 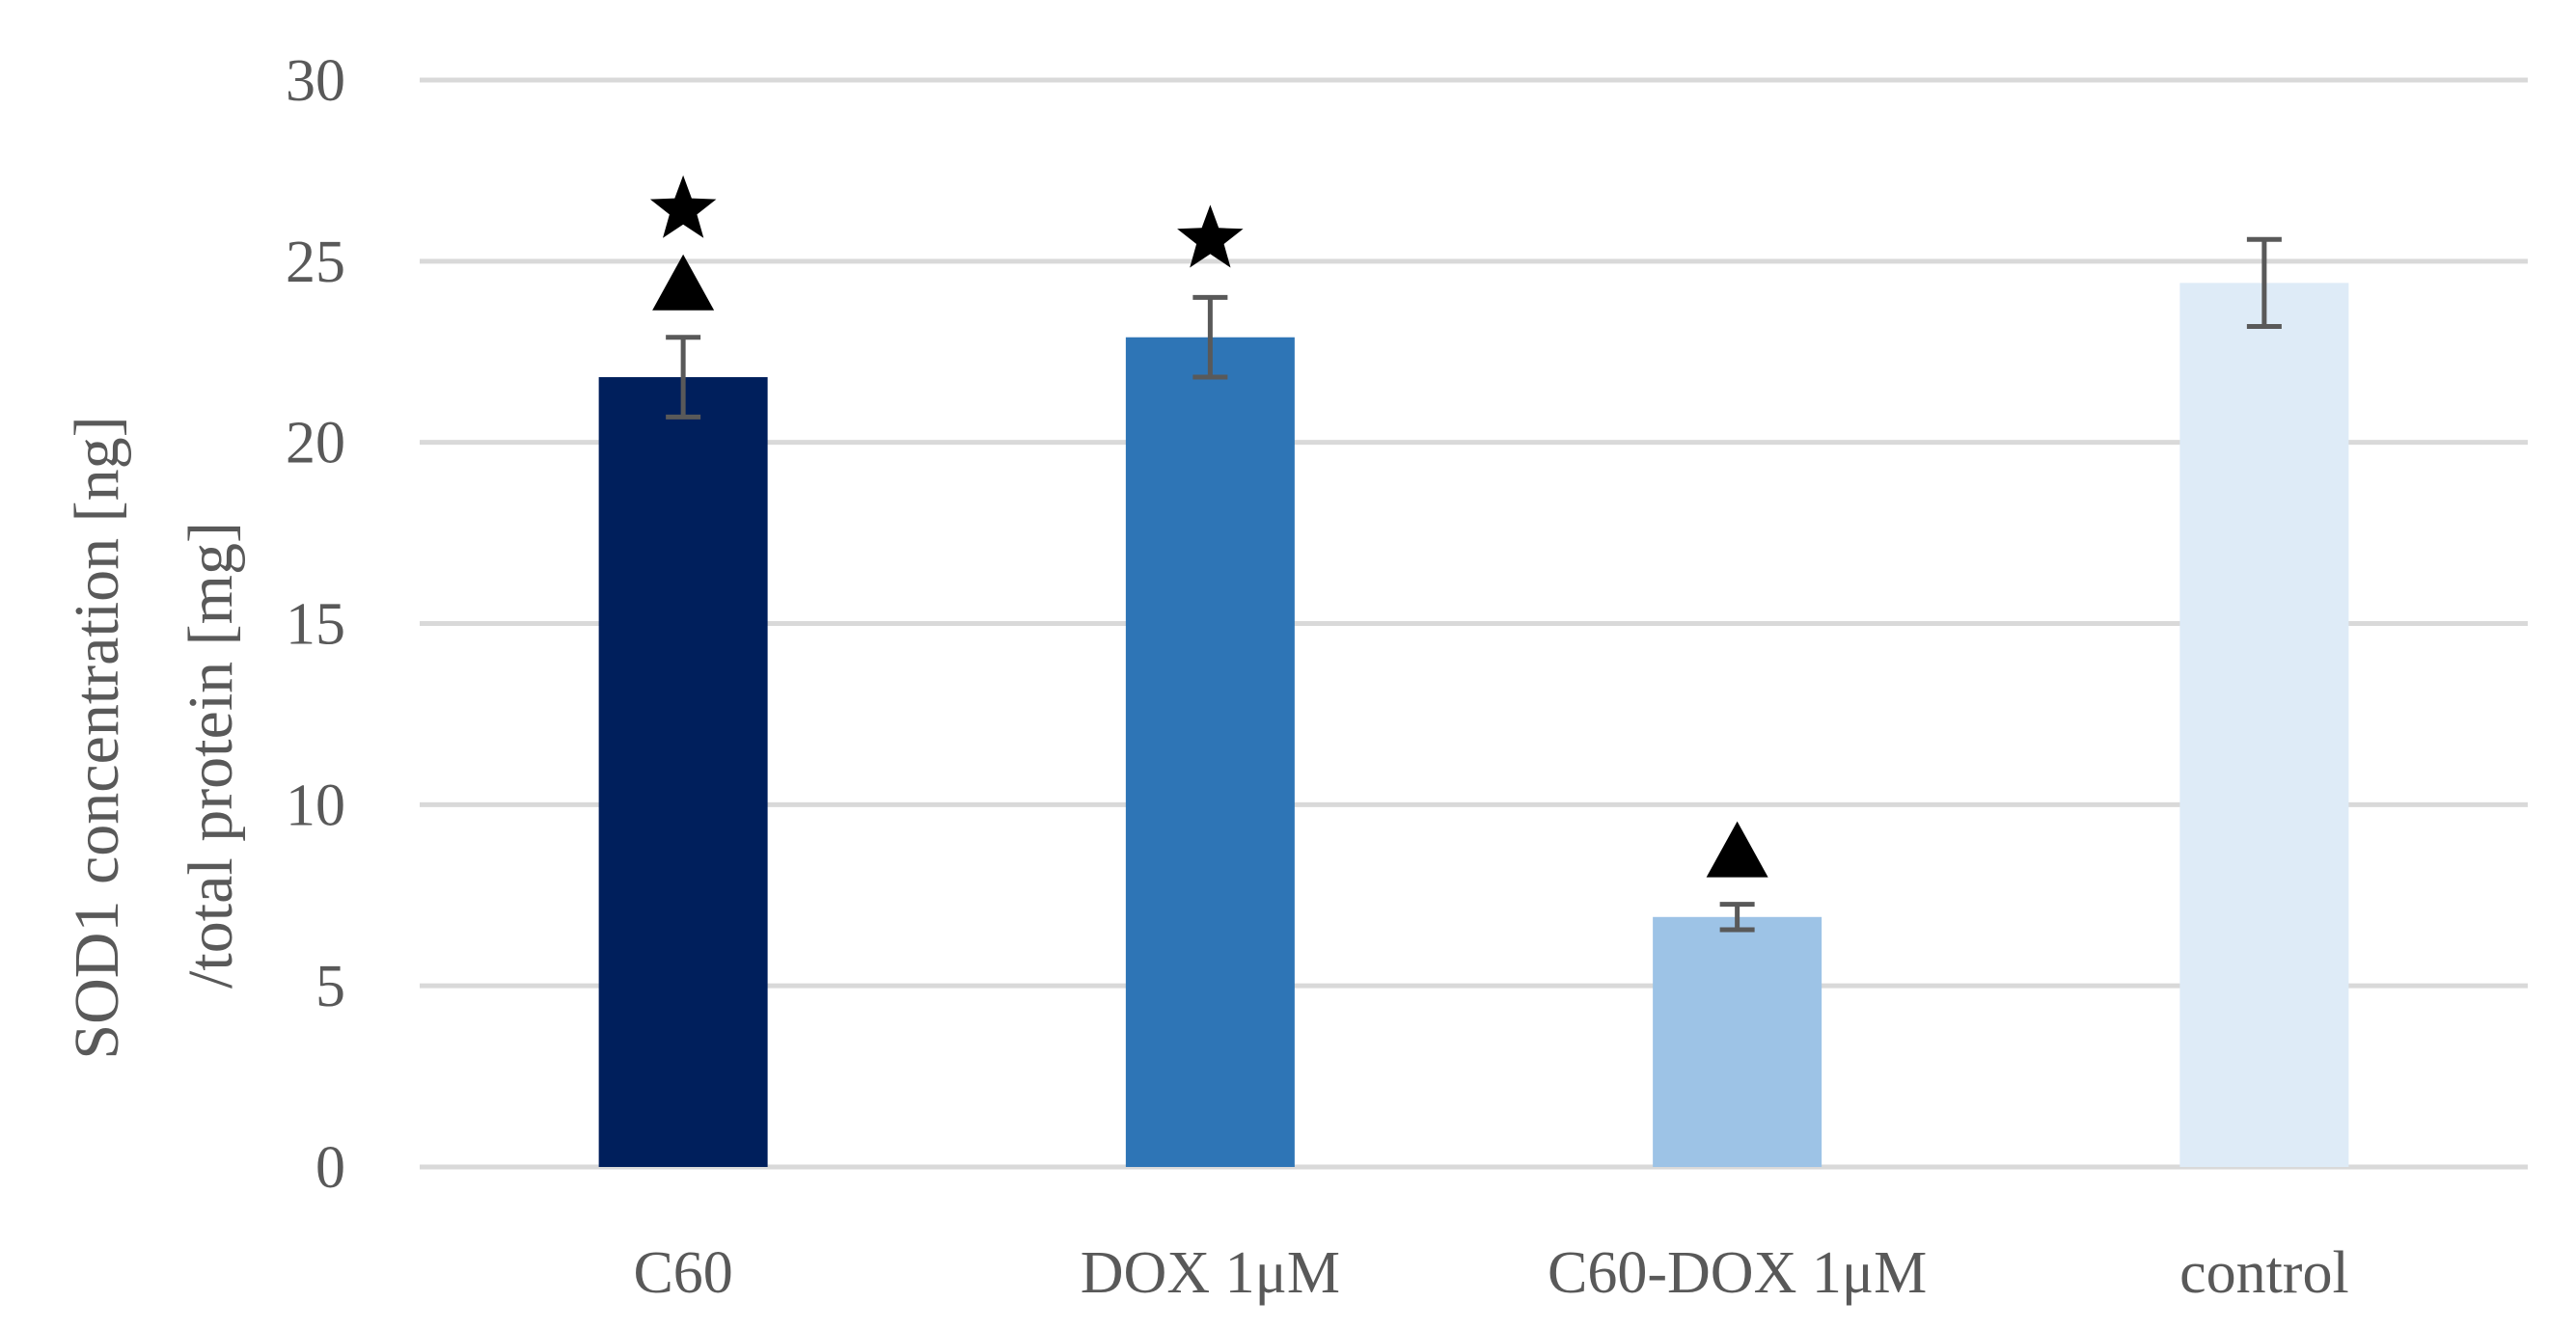 I want to click on y-tick-label: 30, so click(x=316, y=81).